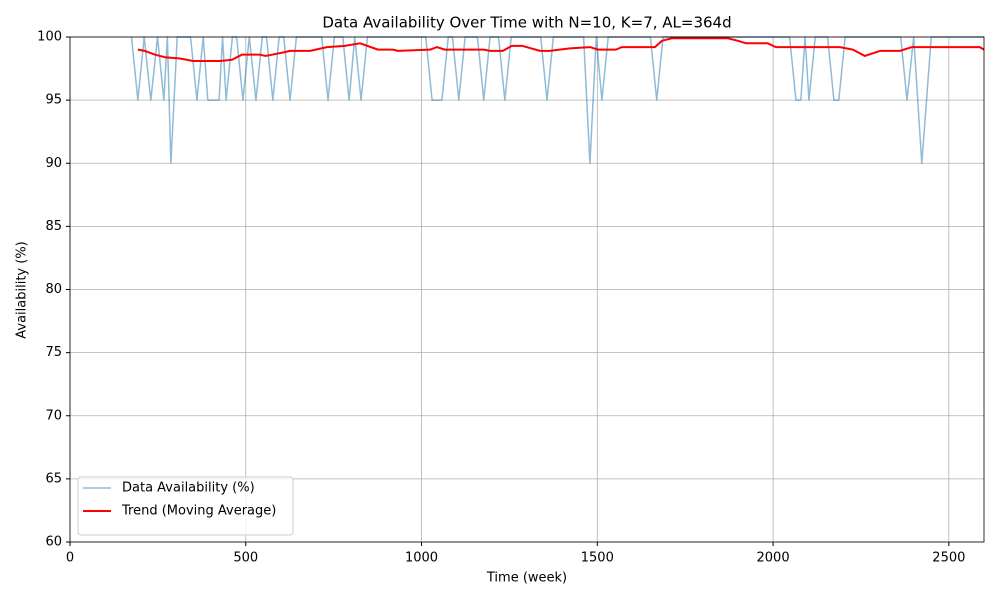  Describe the element at coordinates (948, 558) in the screenshot. I see `x-tick-label: 2500` at that location.